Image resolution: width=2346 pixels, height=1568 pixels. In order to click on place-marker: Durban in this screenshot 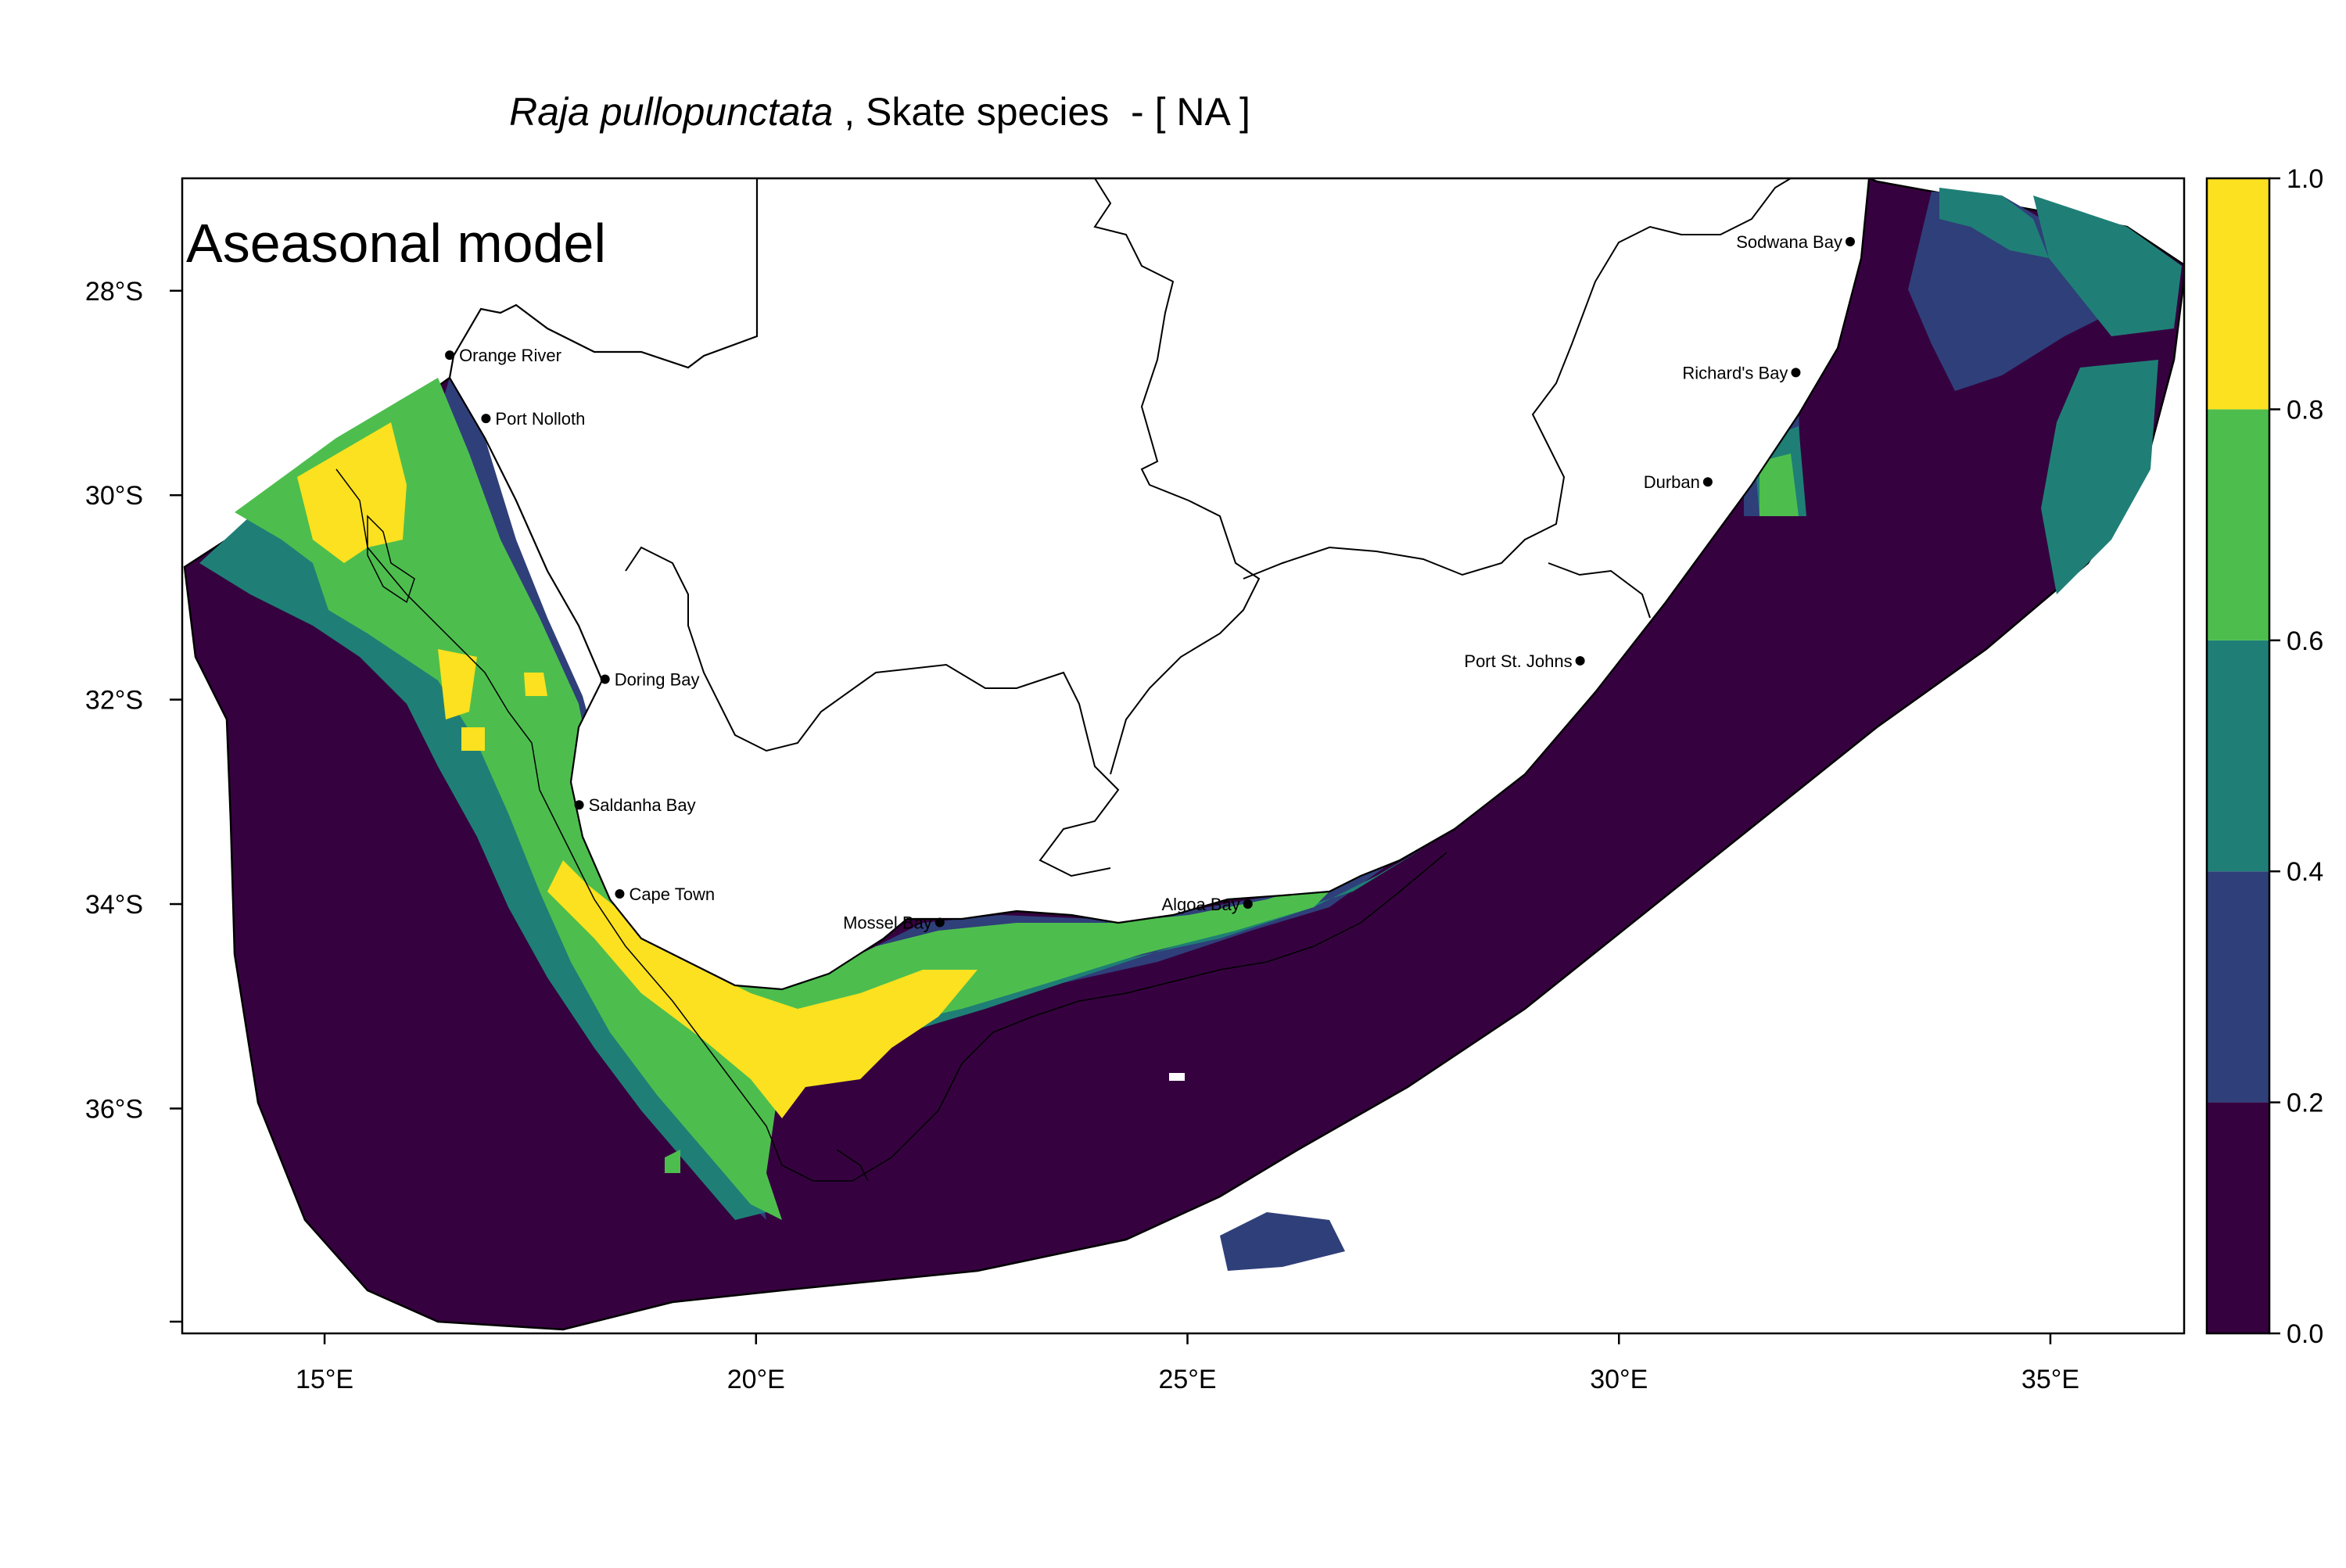, I will do `click(1678, 482)`.